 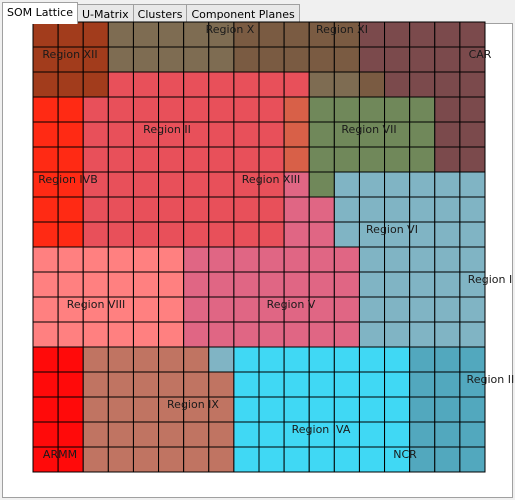 What do you see at coordinates (160, 14) in the screenshot?
I see `tab: Clusters` at bounding box center [160, 14].